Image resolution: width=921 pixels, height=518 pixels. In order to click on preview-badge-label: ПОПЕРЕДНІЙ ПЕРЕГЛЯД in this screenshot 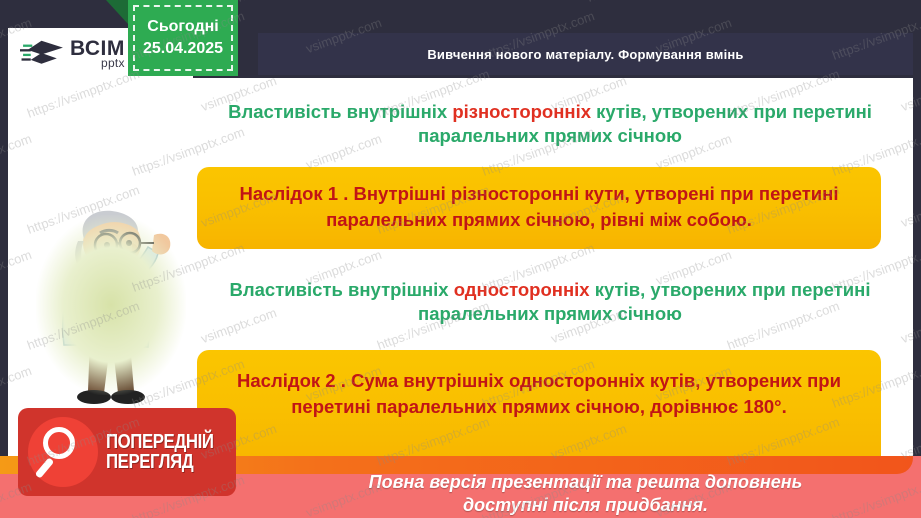, I will do `click(170, 452)`.